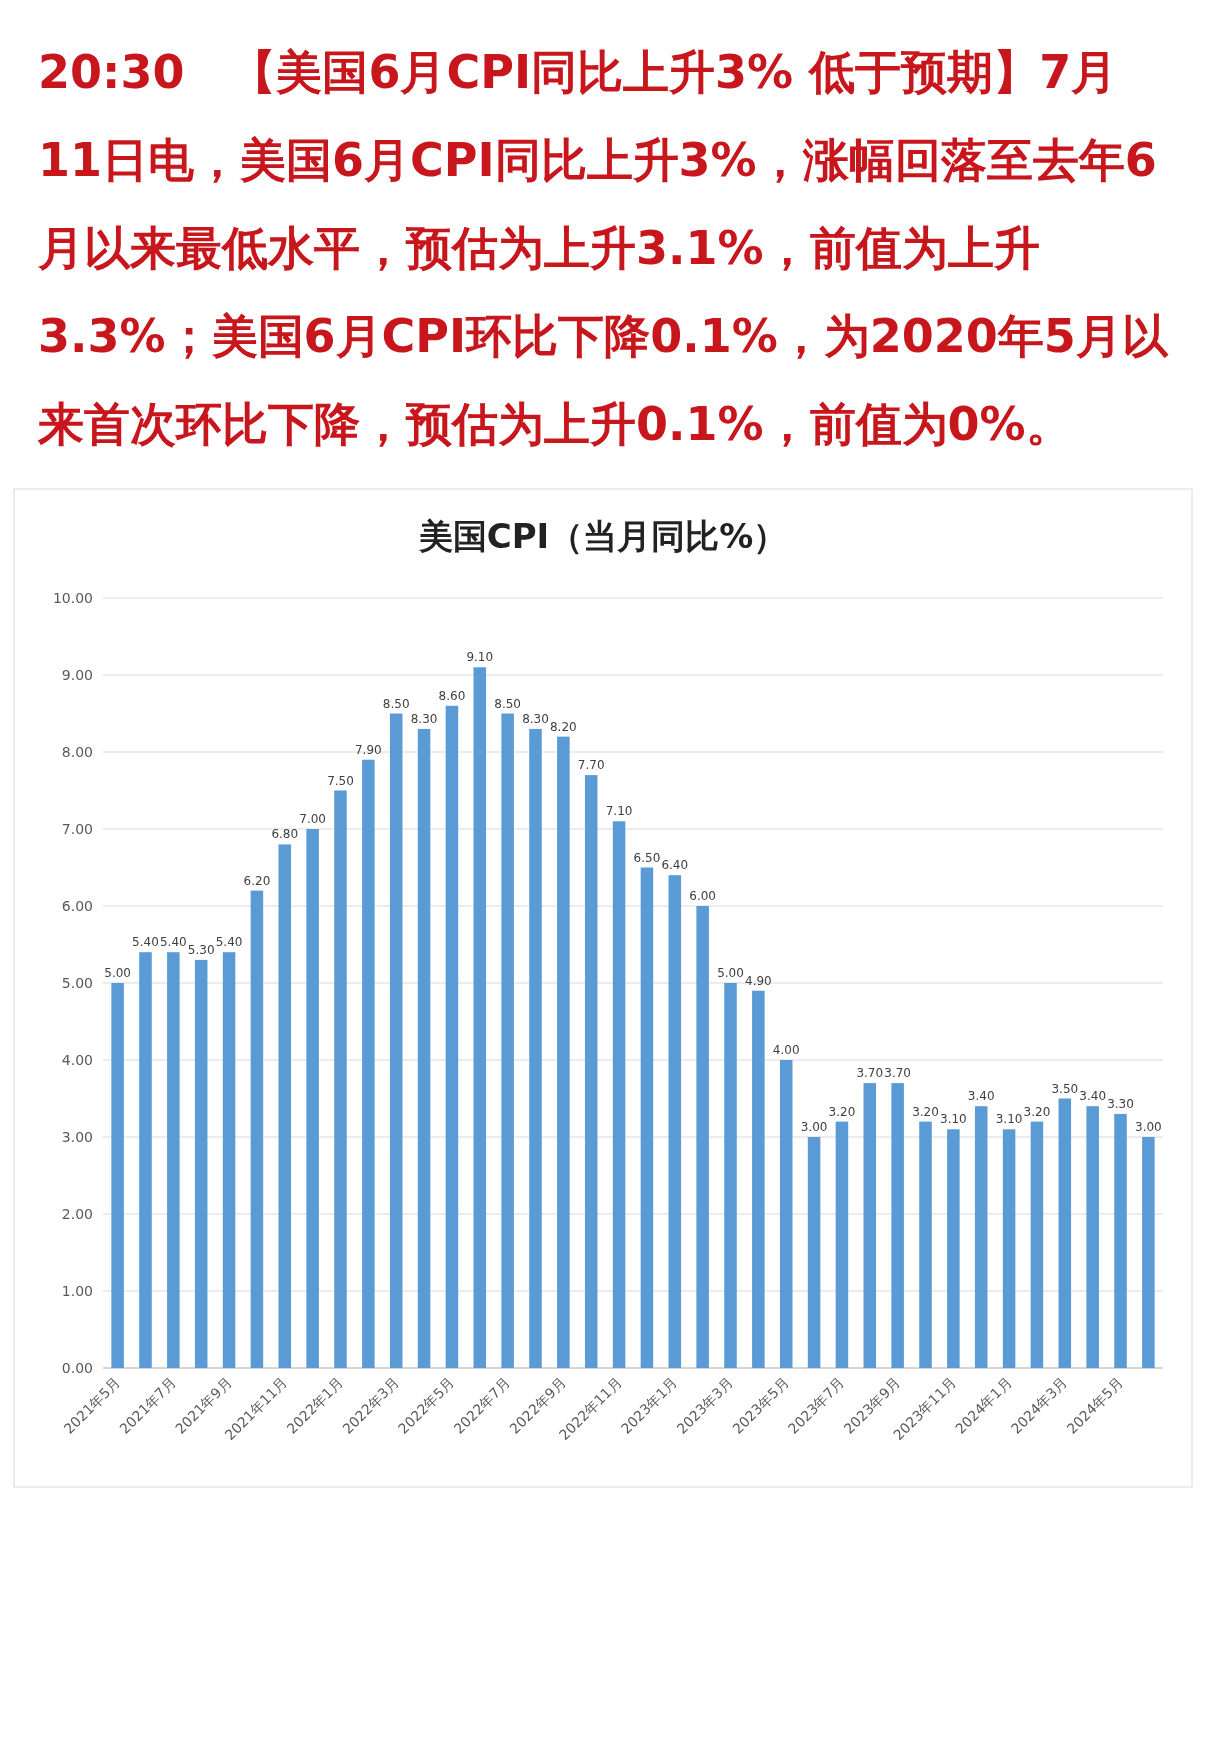  I want to click on data-label: 7.00, so click(312, 819).